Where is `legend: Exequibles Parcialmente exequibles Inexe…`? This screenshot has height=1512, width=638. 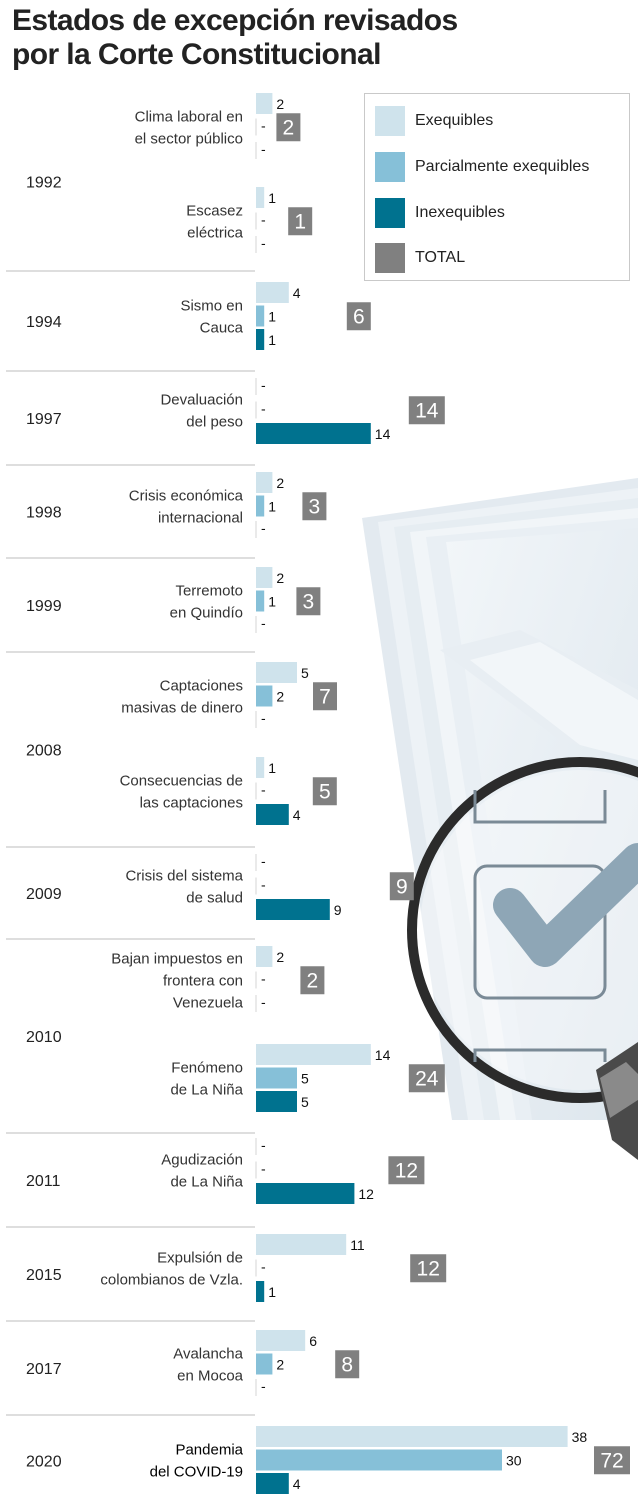 legend: Exequibles Parcialmente exequibles Inexe… is located at coordinates (497, 187).